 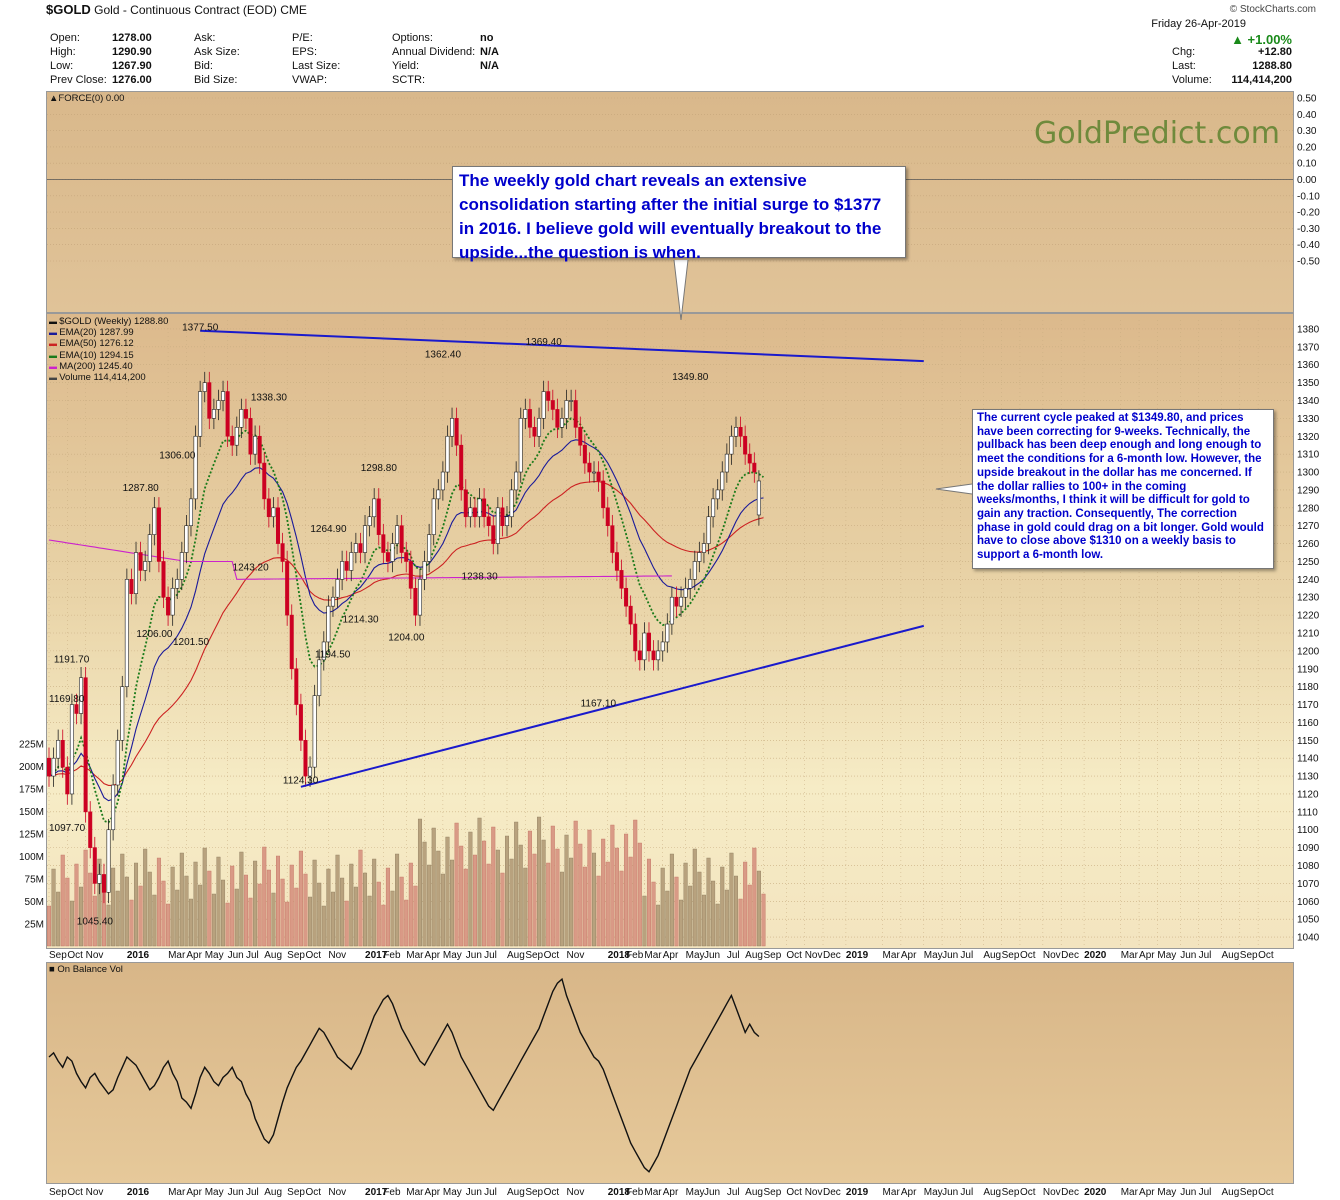 I want to click on quote-label: Open:, so click(x=65, y=38).